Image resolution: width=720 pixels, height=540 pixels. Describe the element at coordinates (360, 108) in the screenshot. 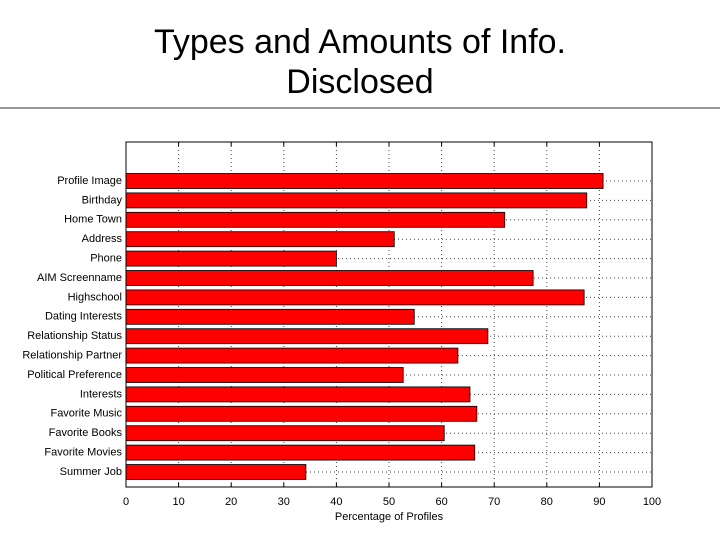

I see `title-rule` at that location.